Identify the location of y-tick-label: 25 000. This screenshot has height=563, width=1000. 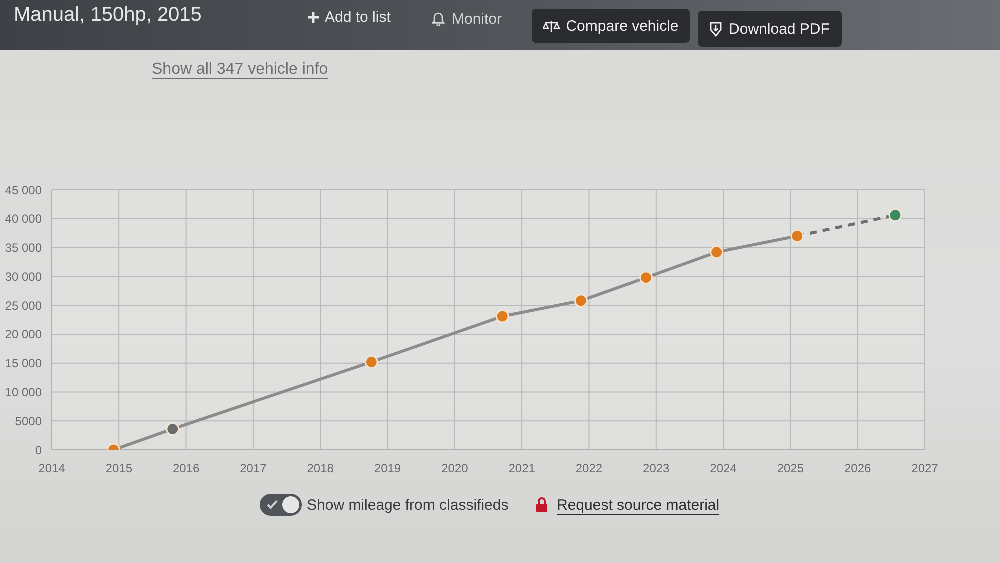
(23, 305).